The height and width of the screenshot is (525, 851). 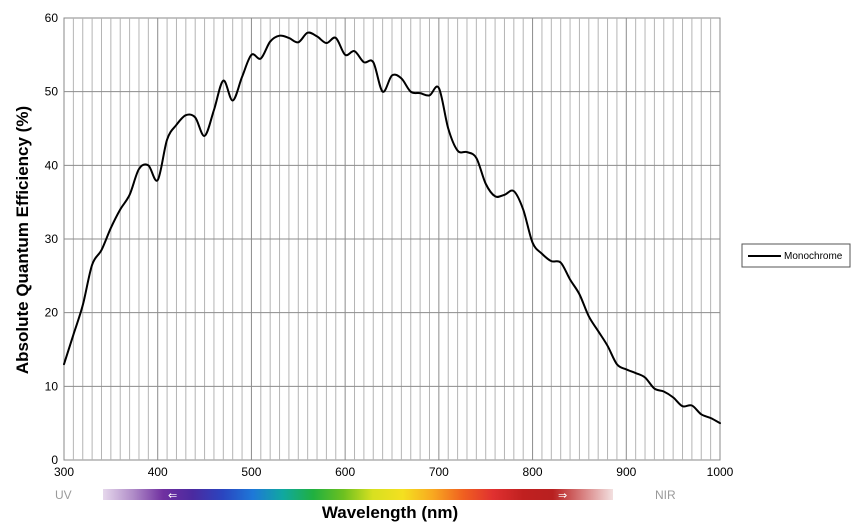 What do you see at coordinates (158, 472) in the screenshot?
I see `x-tick-label: 400` at bounding box center [158, 472].